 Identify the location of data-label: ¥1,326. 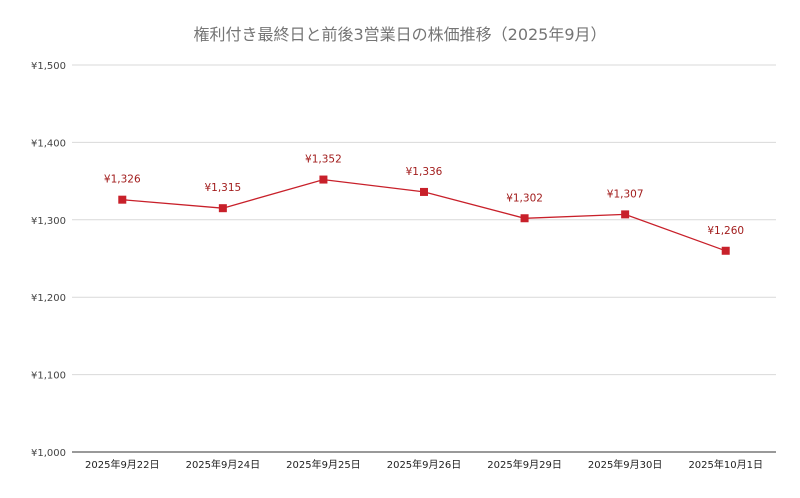
(122, 180).